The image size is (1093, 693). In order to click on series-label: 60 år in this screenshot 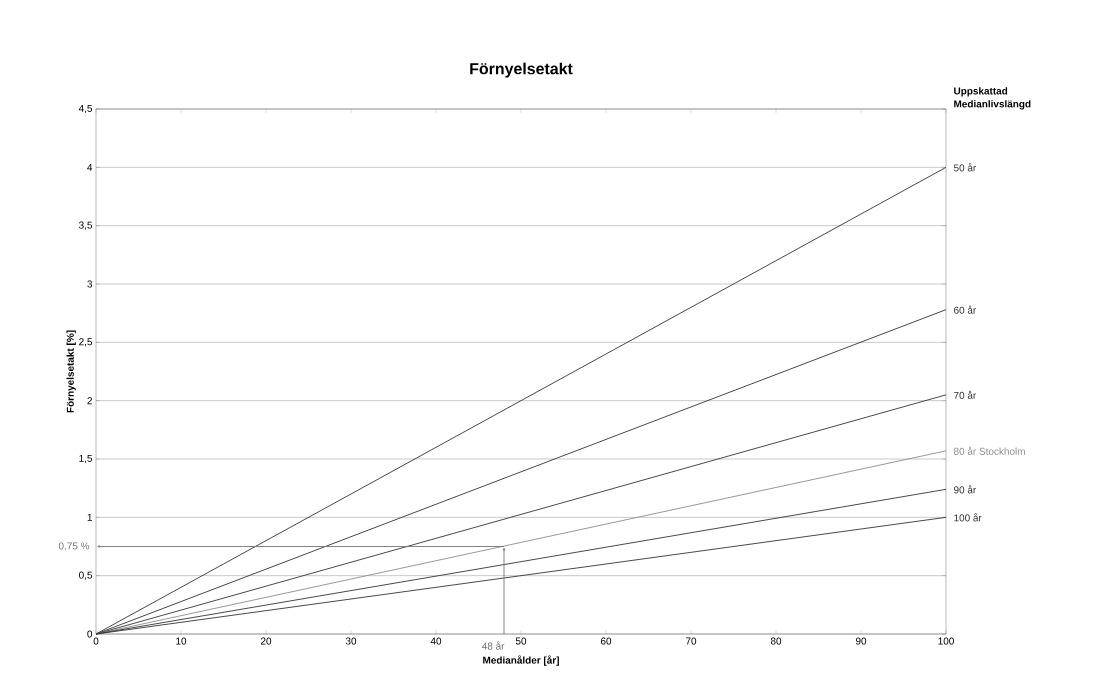, I will do `click(965, 309)`.